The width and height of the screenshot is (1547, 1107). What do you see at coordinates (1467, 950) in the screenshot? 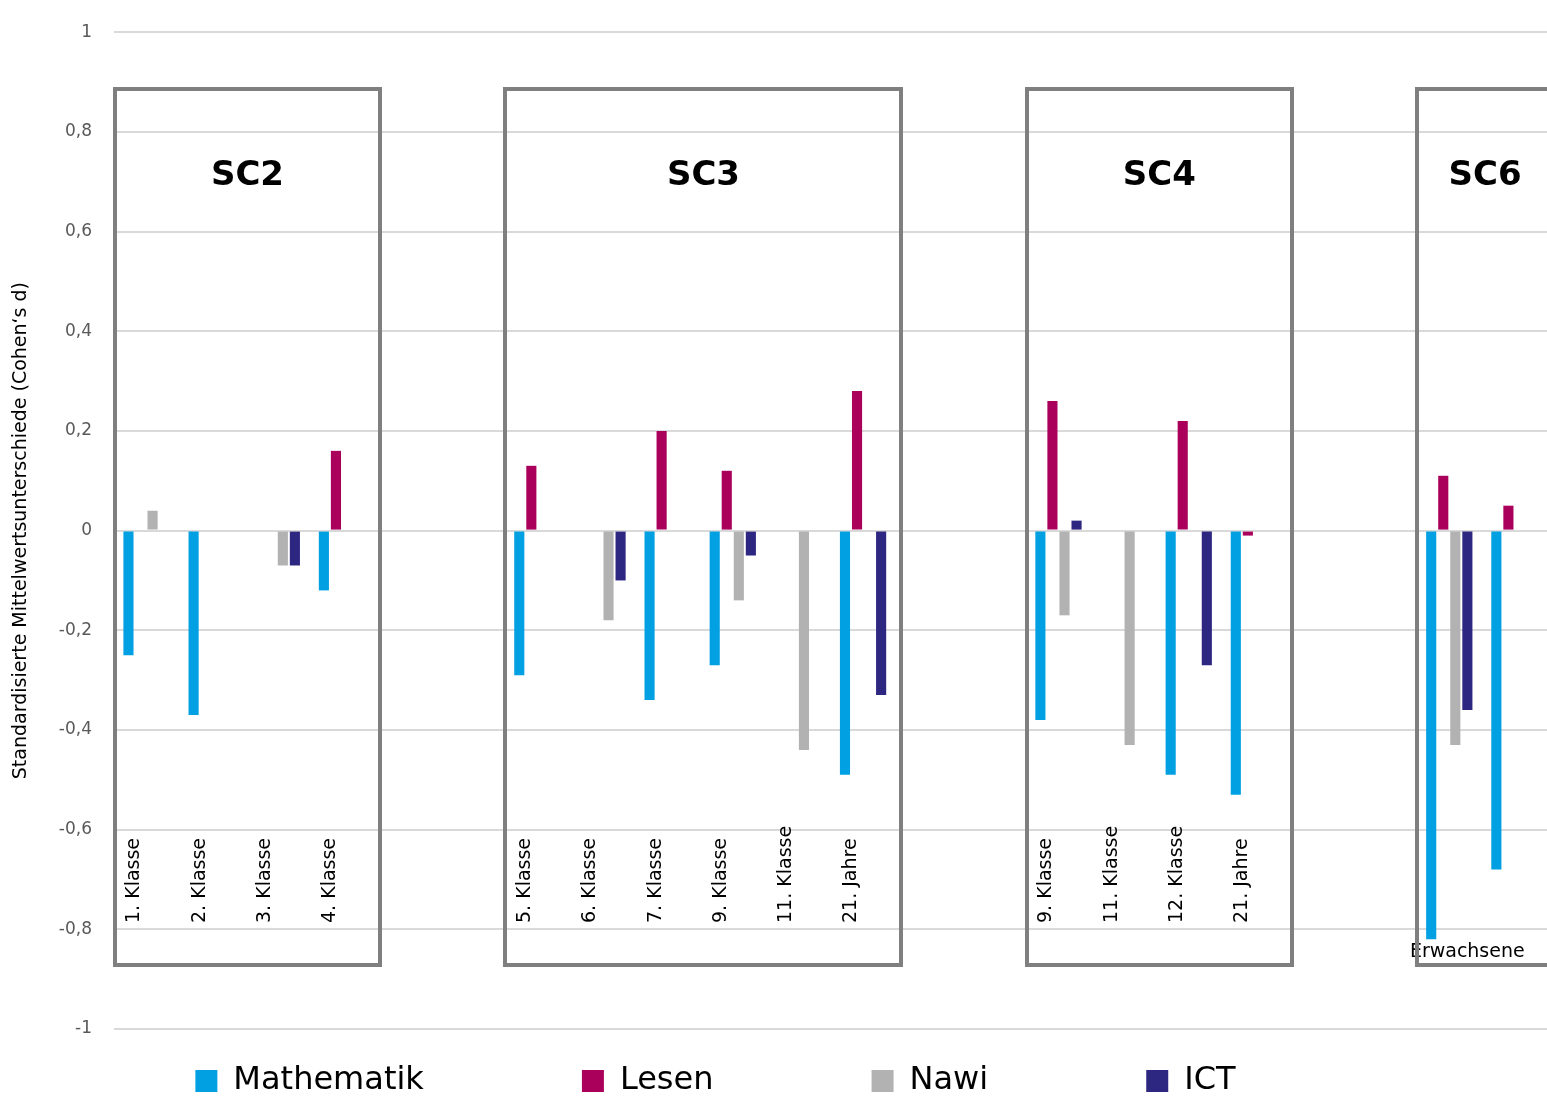
I see `x-tick-label: Erwachsene` at bounding box center [1467, 950].